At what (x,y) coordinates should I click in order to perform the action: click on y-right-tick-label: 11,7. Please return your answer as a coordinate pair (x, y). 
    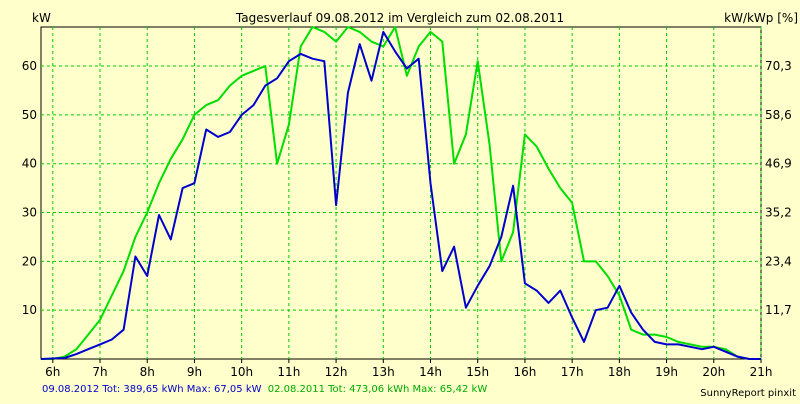
    Looking at the image, I should click on (778, 310).